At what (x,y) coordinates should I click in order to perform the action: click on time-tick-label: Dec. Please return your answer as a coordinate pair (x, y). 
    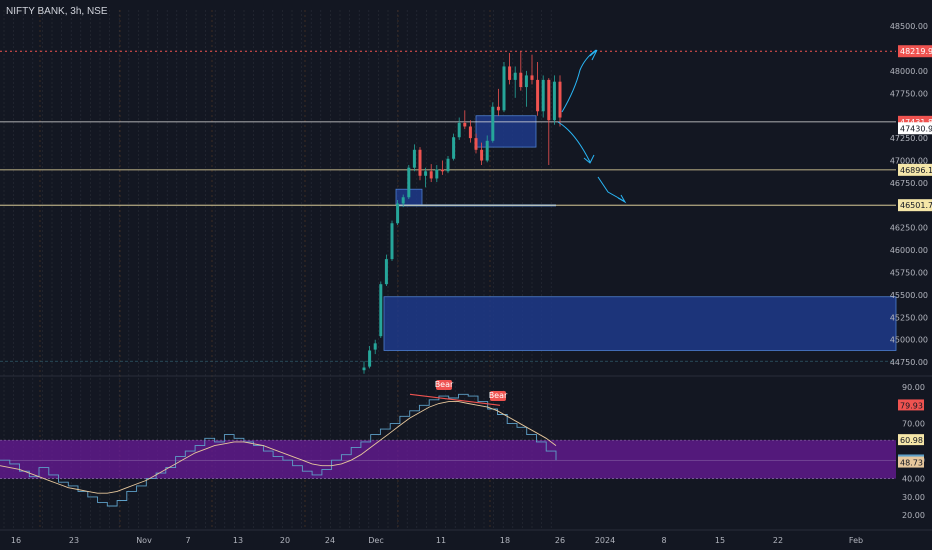
    Looking at the image, I should click on (375, 540).